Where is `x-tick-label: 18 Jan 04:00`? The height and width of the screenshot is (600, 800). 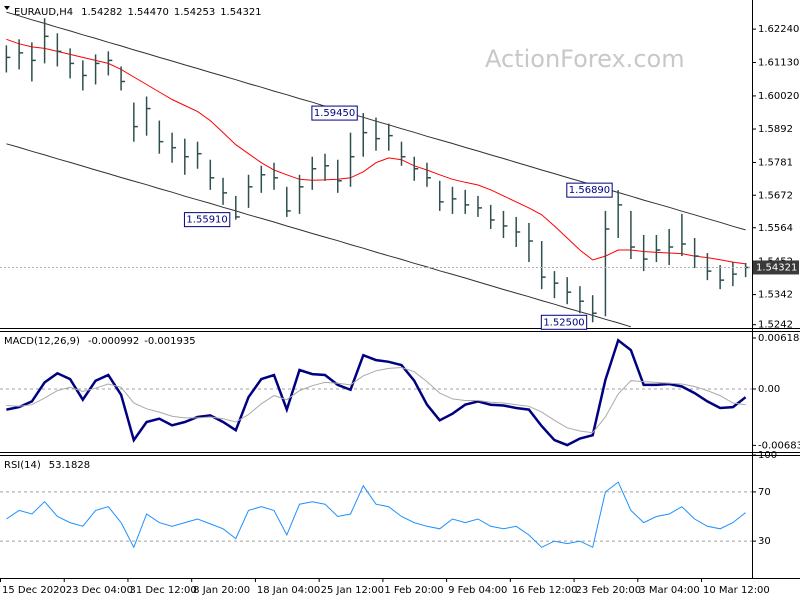
x-tick-label: 18 Jan 04:00 is located at coordinates (288, 590).